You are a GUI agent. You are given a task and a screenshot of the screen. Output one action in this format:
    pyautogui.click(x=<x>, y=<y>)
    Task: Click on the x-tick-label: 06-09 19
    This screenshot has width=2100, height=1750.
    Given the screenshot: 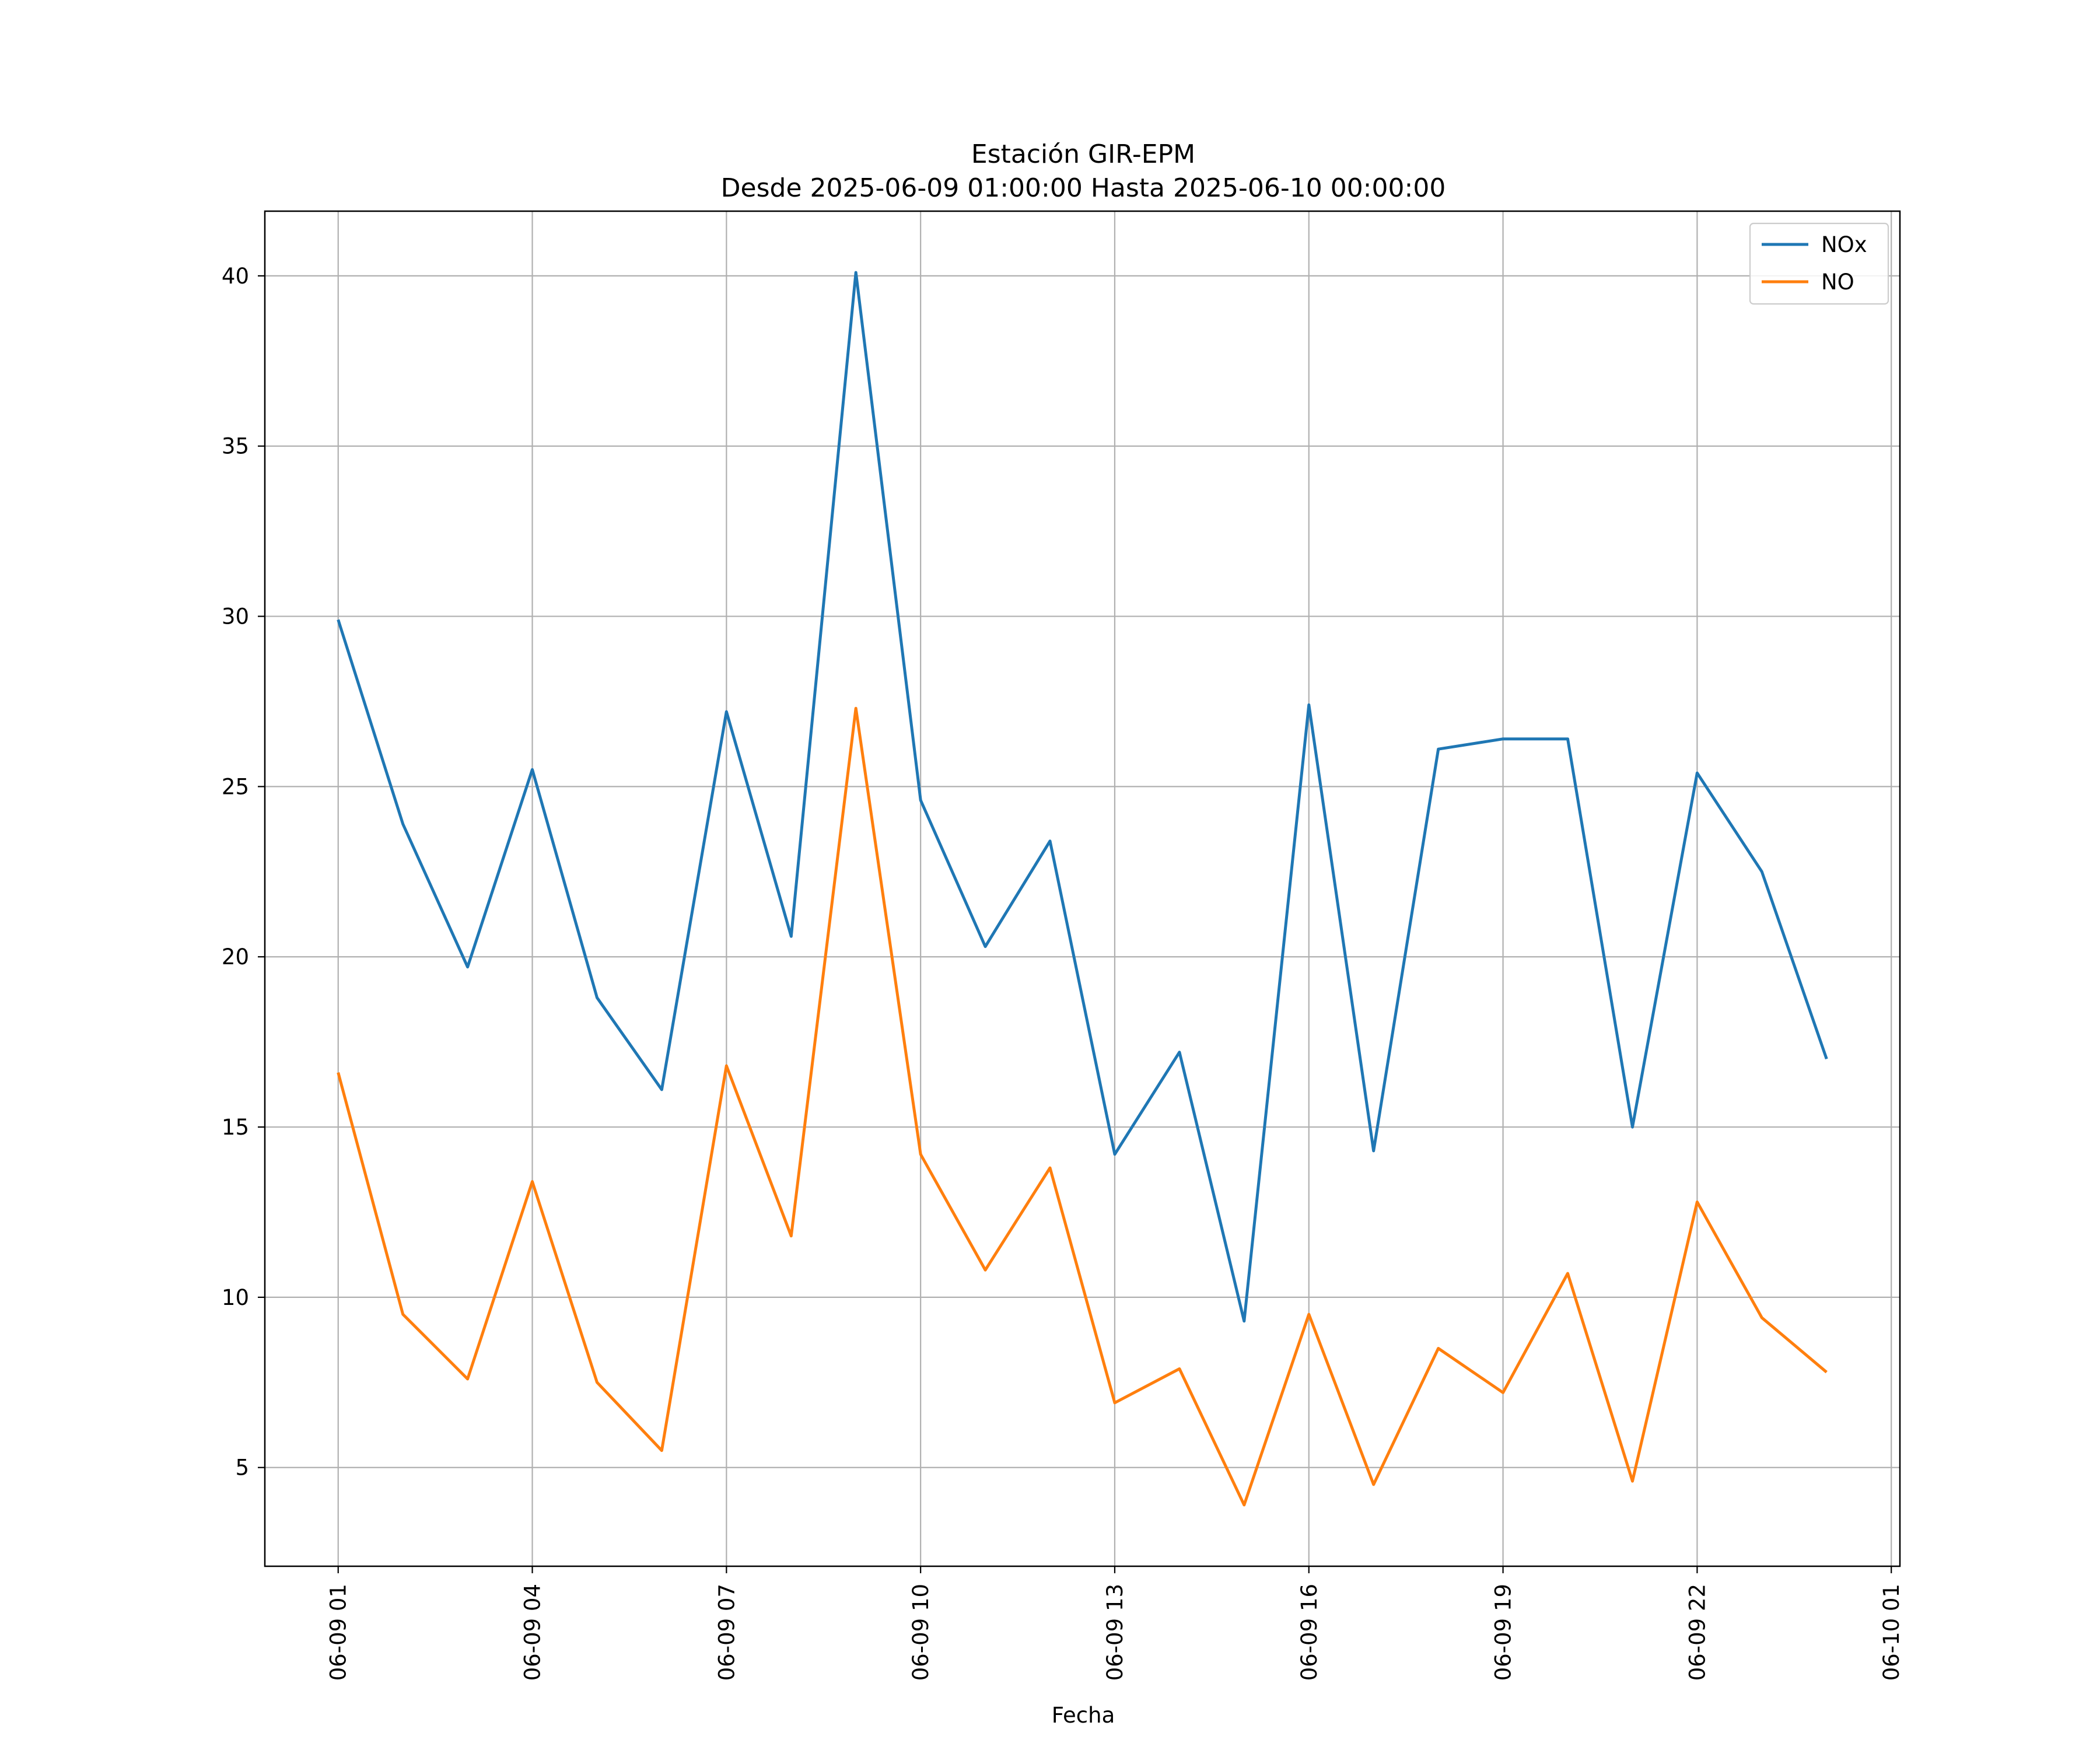 What is the action you would take?
    pyautogui.click(x=1503, y=1632)
    